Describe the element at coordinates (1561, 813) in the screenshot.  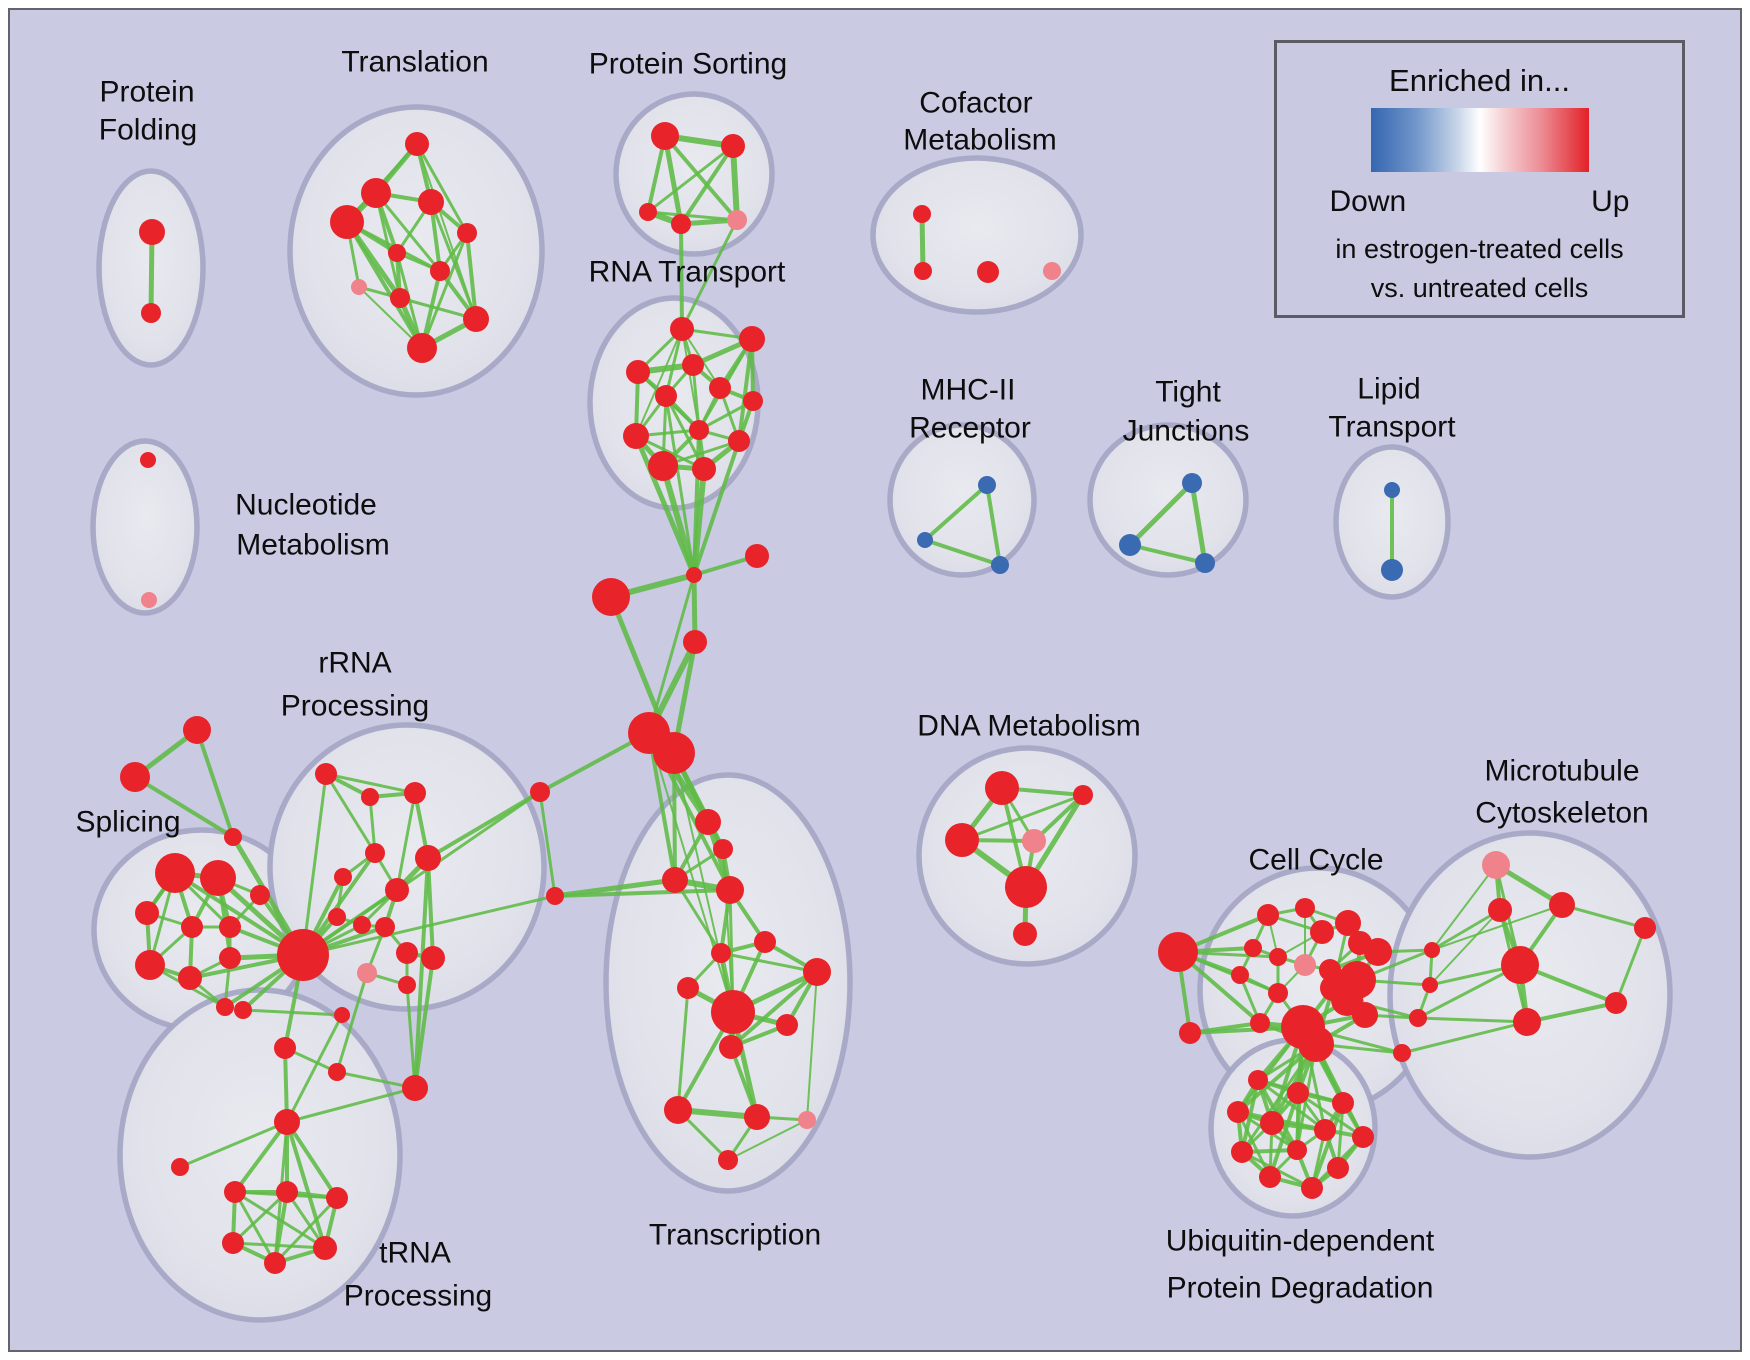
I see `cluster-label-microtubule-cytoskeleton: Cytoskeleton` at that location.